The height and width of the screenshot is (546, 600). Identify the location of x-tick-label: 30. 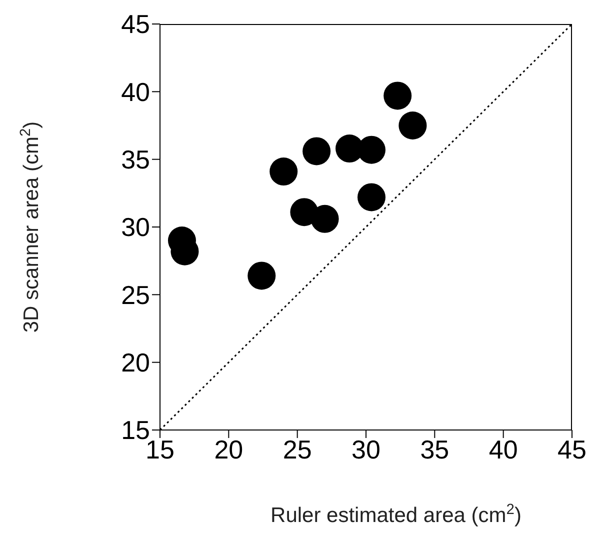
(366, 449).